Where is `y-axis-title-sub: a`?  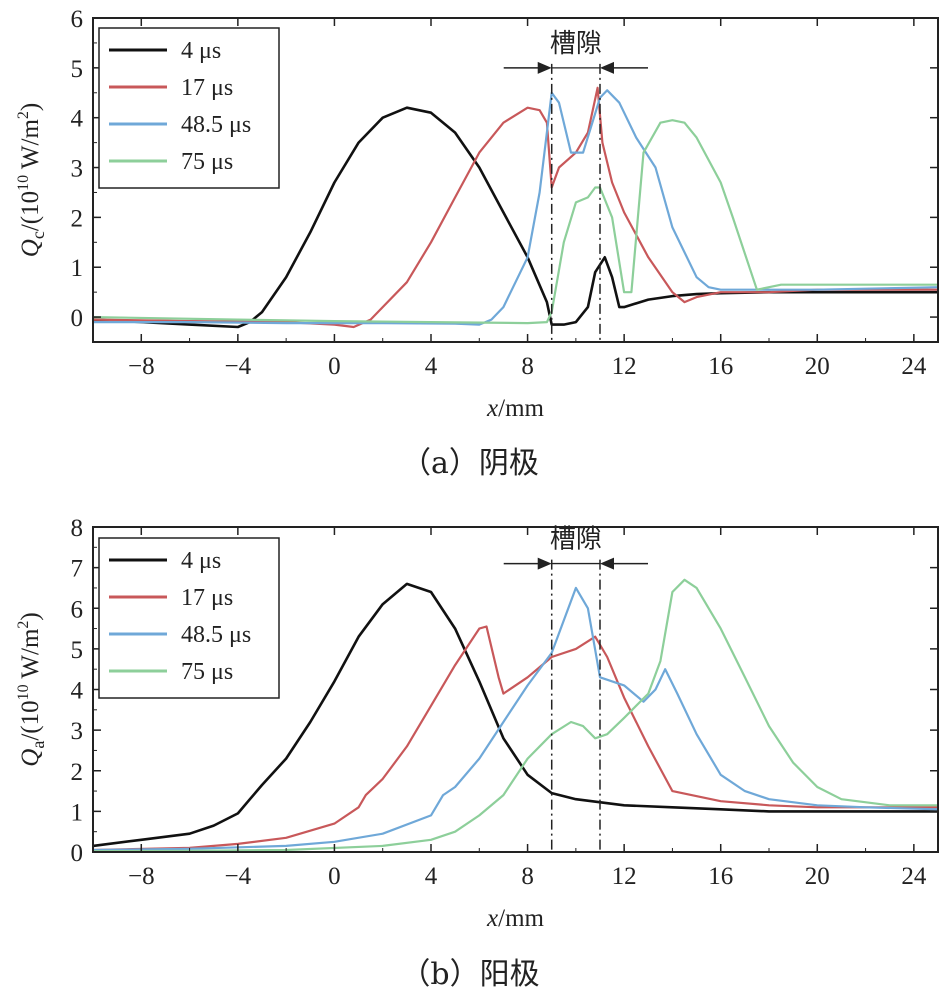 y-axis-title-sub: a is located at coordinates (38, 745).